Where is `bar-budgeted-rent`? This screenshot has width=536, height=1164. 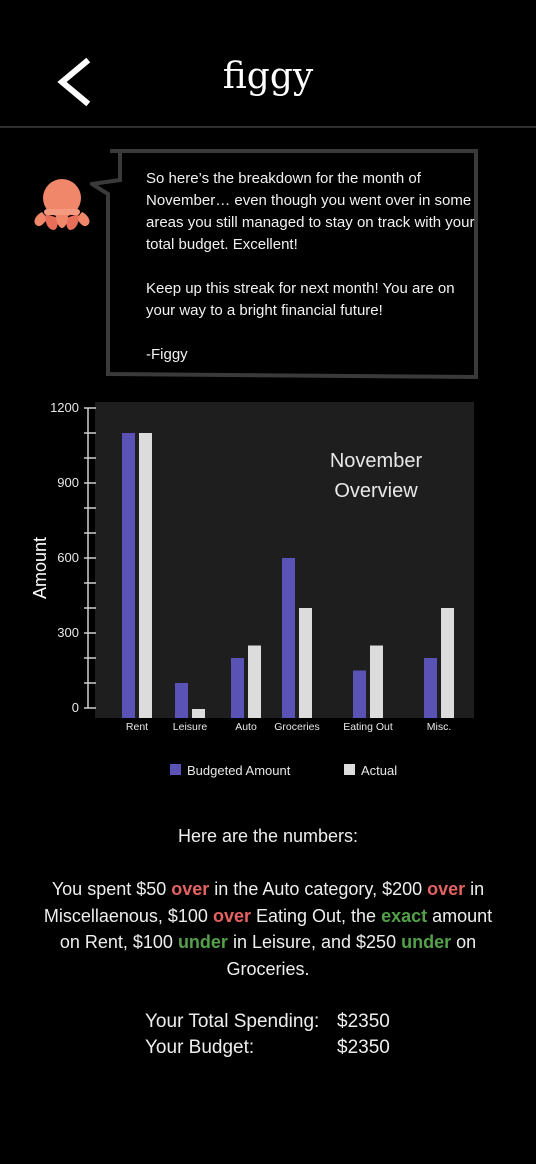
bar-budgeted-rent is located at coordinates (128, 575).